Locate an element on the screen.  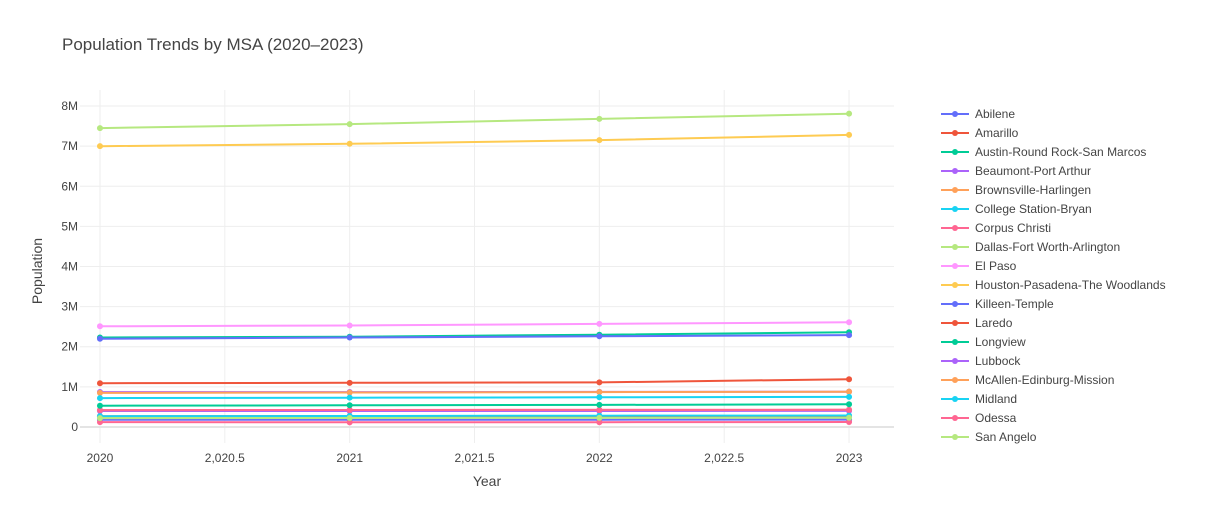
y-axis-title: Population is located at coordinates (37, 271).